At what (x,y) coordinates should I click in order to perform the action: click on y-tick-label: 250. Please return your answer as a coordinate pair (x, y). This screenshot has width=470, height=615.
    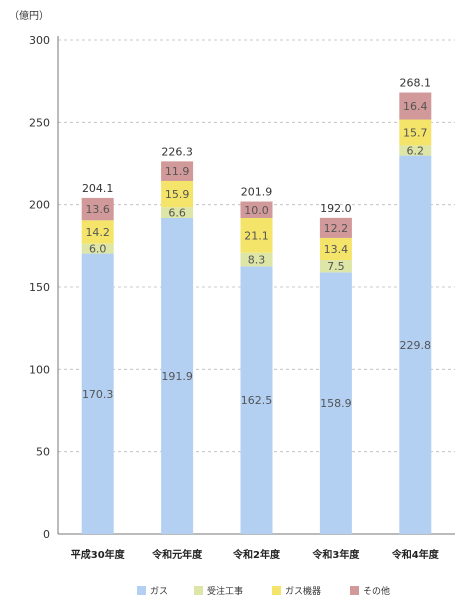
    Looking at the image, I should click on (39, 122).